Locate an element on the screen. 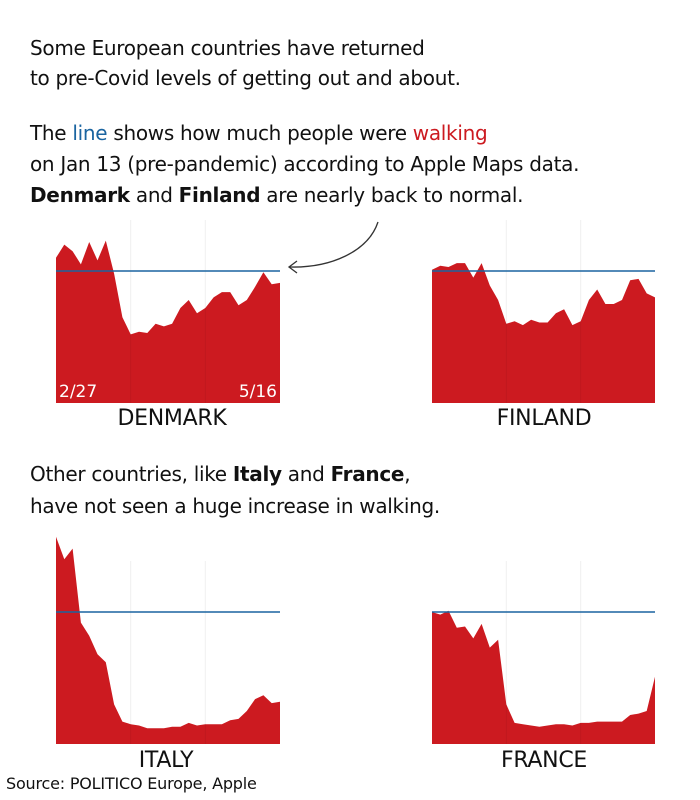  source-note: Source: POLITICO Europe, Apple is located at coordinates (131, 783).